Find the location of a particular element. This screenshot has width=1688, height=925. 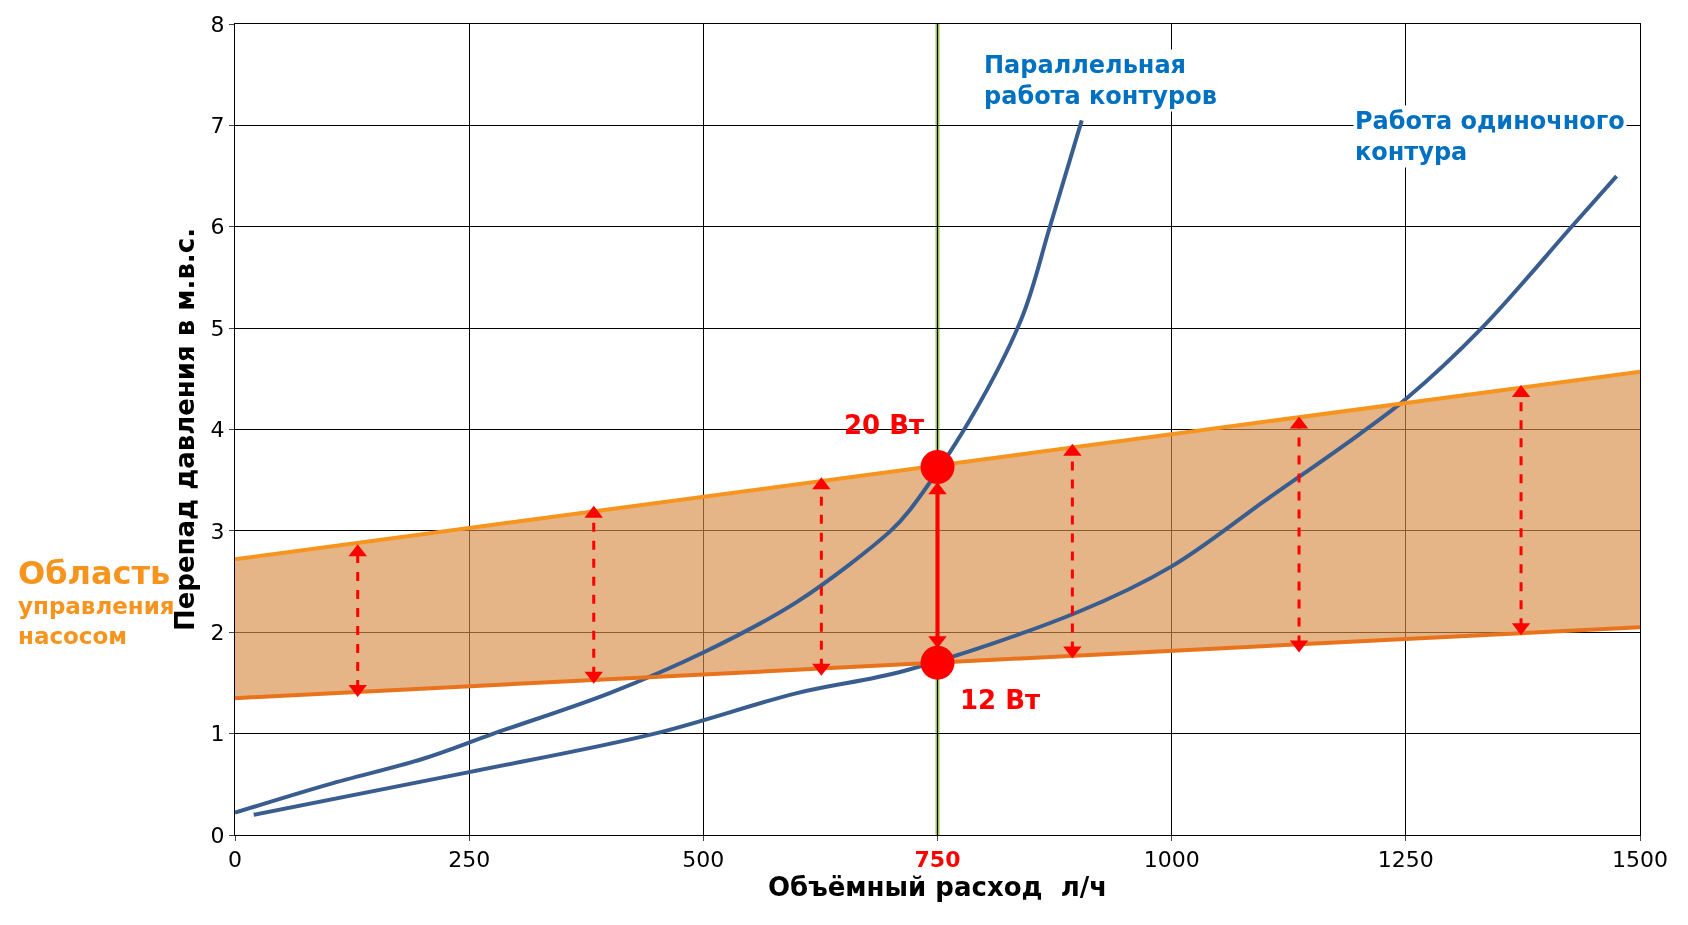

y-tick-label: 0 is located at coordinates (217, 835).